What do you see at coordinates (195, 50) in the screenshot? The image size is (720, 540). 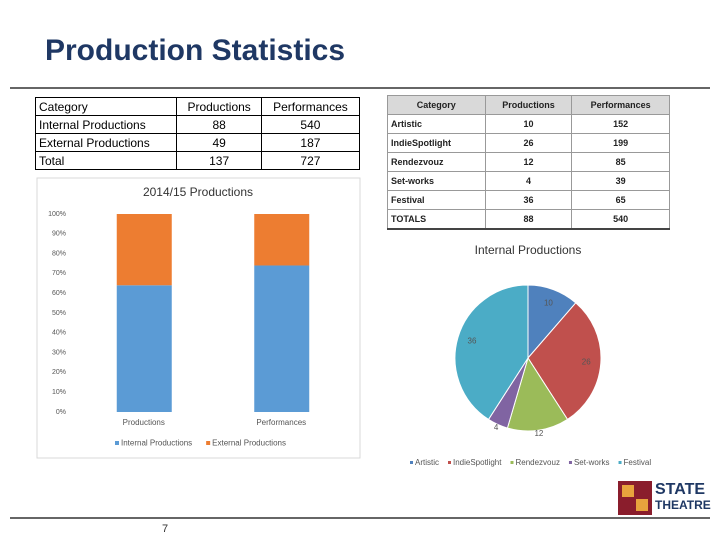 I see `slide-title: Production Statistics` at bounding box center [195, 50].